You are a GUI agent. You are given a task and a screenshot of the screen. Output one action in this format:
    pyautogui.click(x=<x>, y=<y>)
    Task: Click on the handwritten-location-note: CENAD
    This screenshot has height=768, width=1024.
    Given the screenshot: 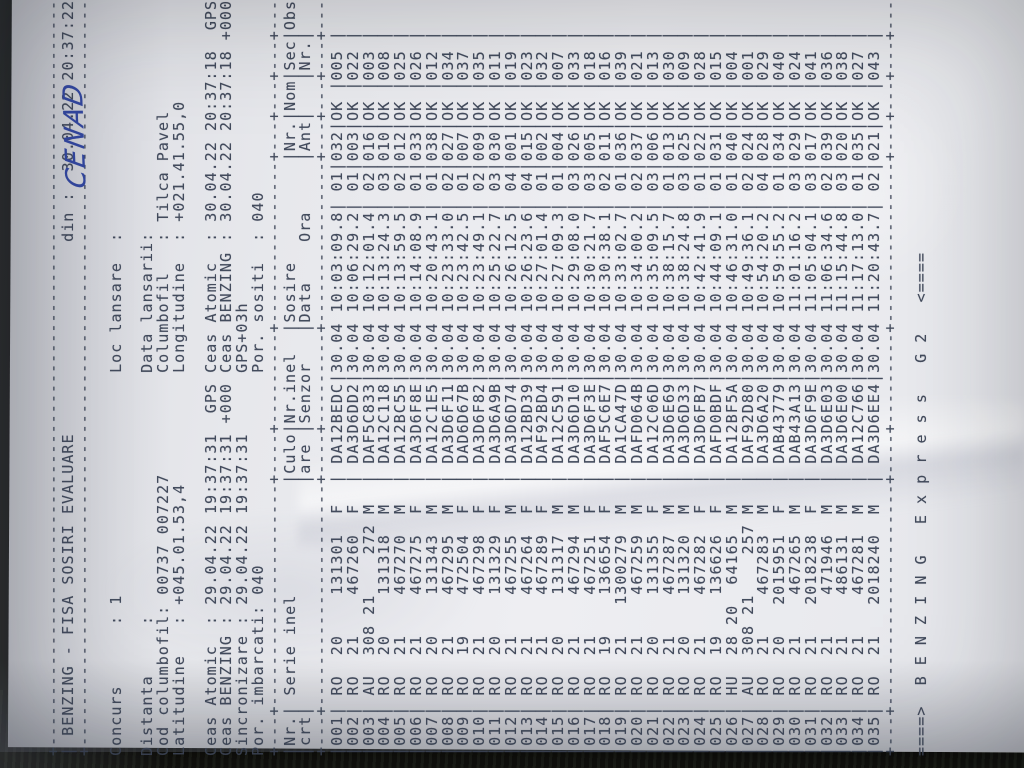 What is the action you would take?
    pyautogui.click(x=75, y=135)
    